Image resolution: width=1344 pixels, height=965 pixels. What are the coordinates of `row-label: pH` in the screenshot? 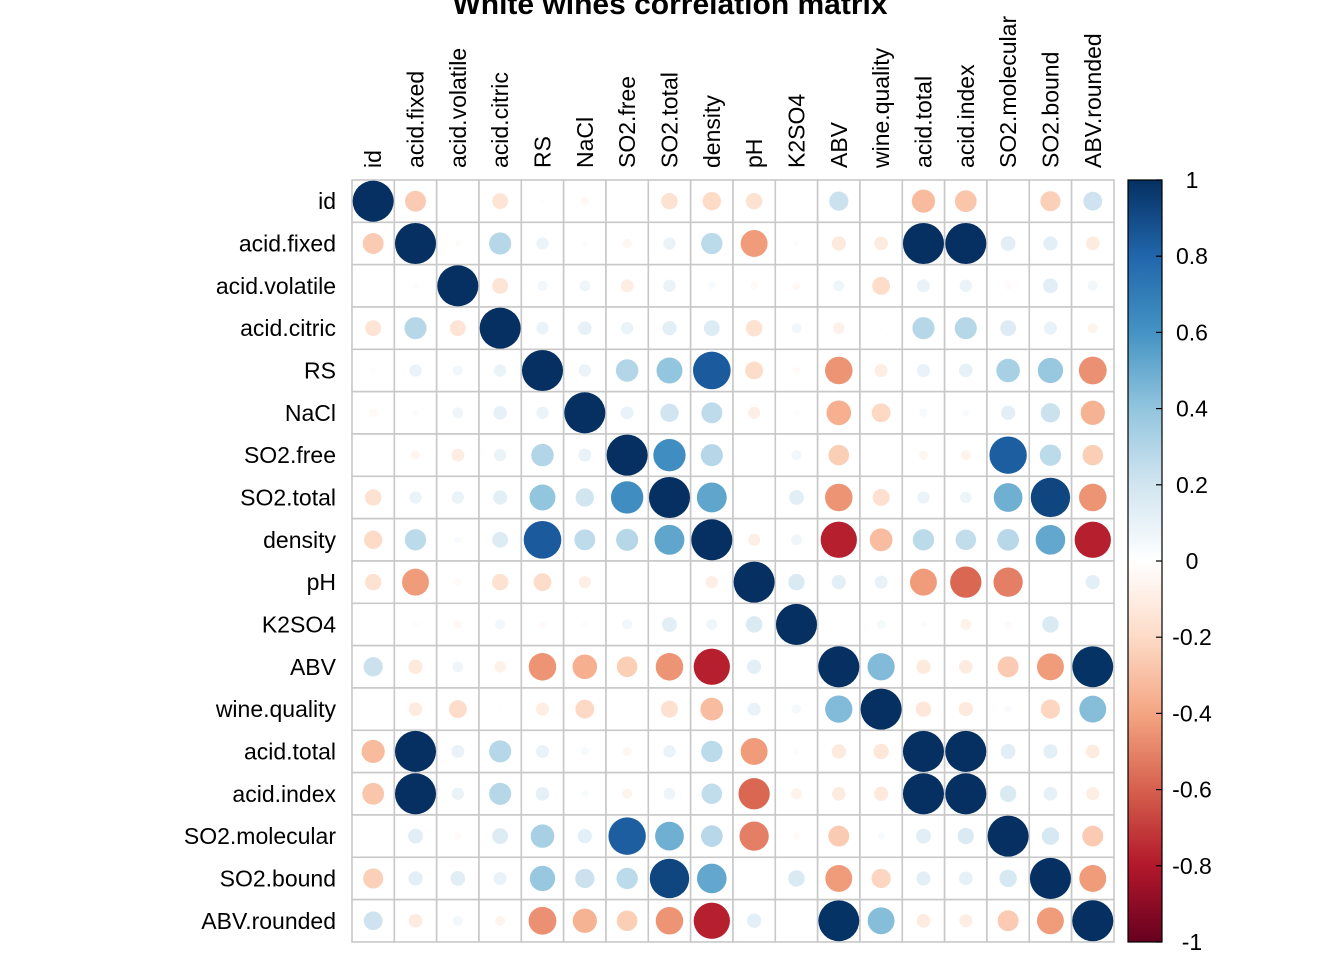 It's located at (321, 582).